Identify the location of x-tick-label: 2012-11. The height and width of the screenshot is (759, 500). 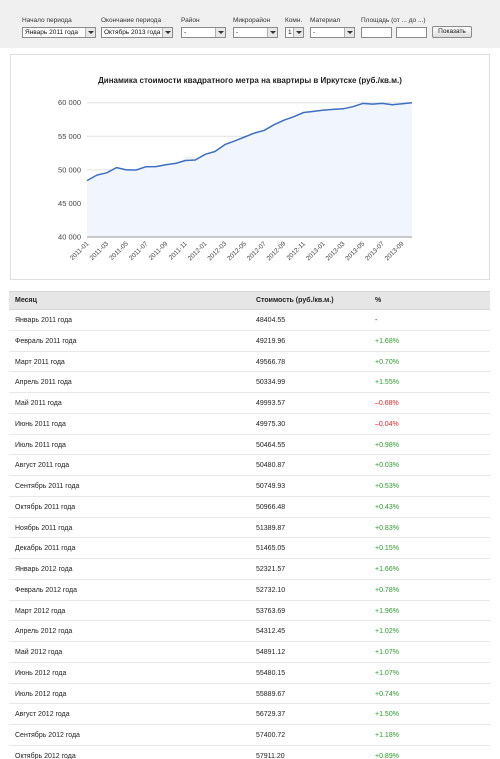
(297, 251).